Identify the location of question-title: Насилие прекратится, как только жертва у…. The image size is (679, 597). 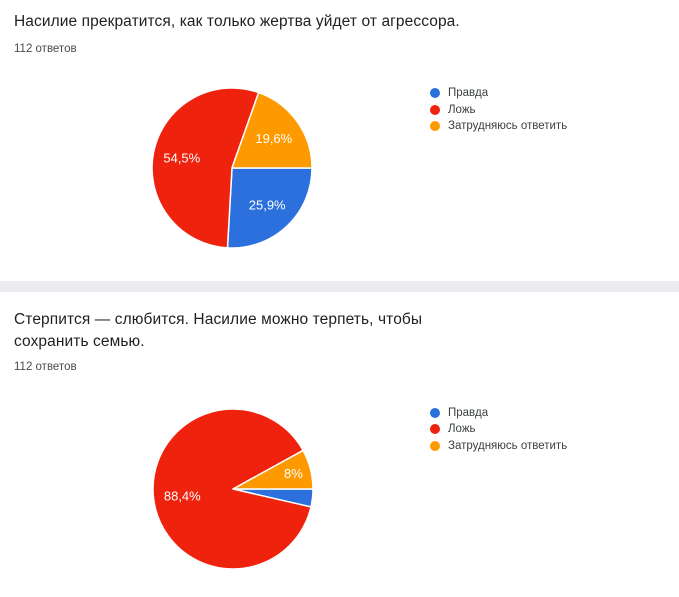
(334, 22).